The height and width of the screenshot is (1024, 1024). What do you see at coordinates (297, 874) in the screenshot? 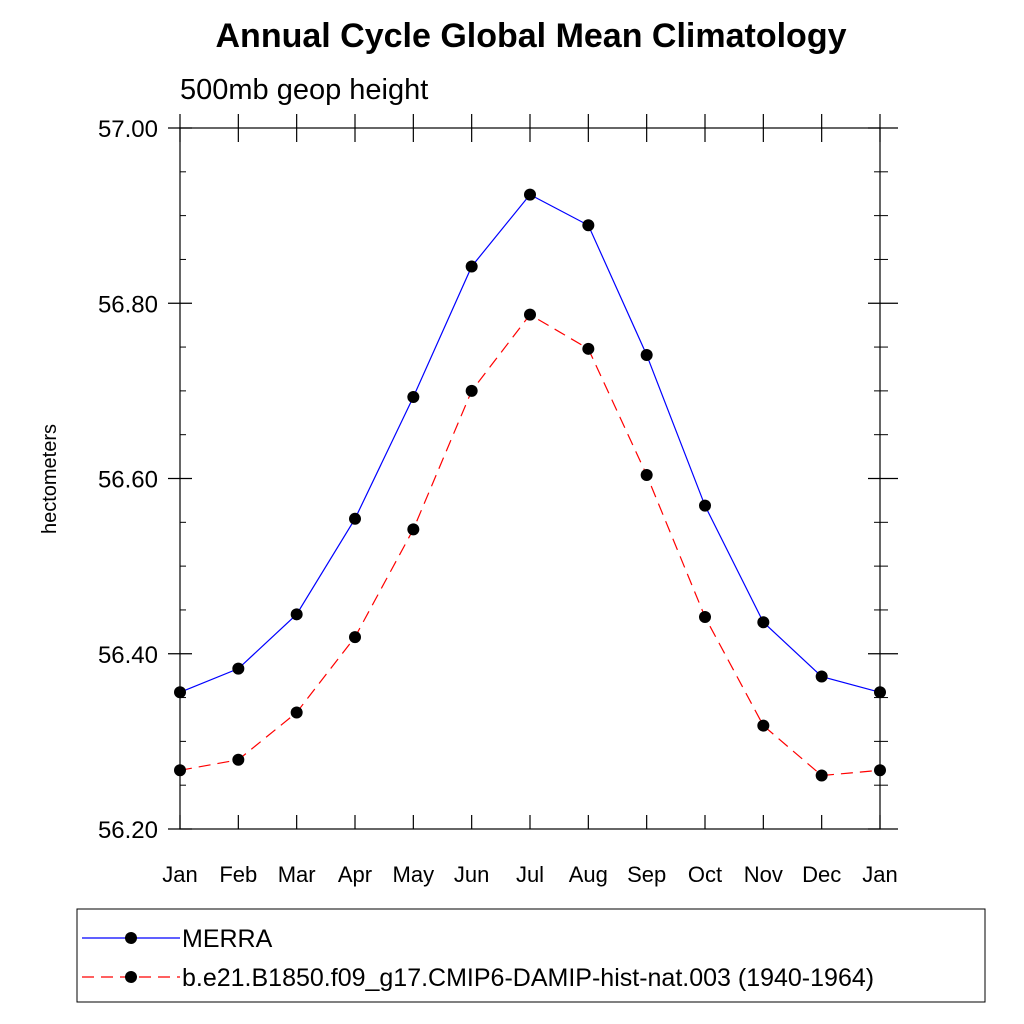
I see `x-tick-label: Mar` at bounding box center [297, 874].